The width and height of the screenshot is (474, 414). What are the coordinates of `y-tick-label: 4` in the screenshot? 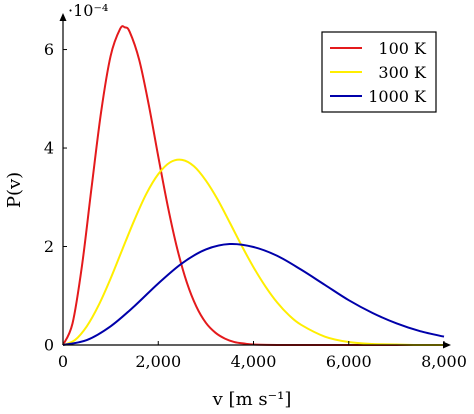 It's located at (49, 148).